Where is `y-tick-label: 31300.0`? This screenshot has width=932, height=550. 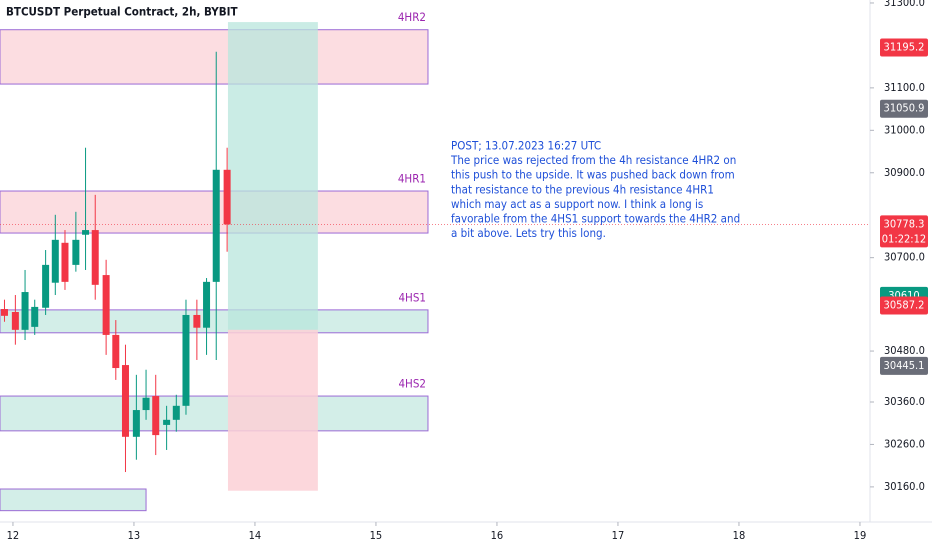
y-tick-label: 31300.0 is located at coordinates (904, 4).